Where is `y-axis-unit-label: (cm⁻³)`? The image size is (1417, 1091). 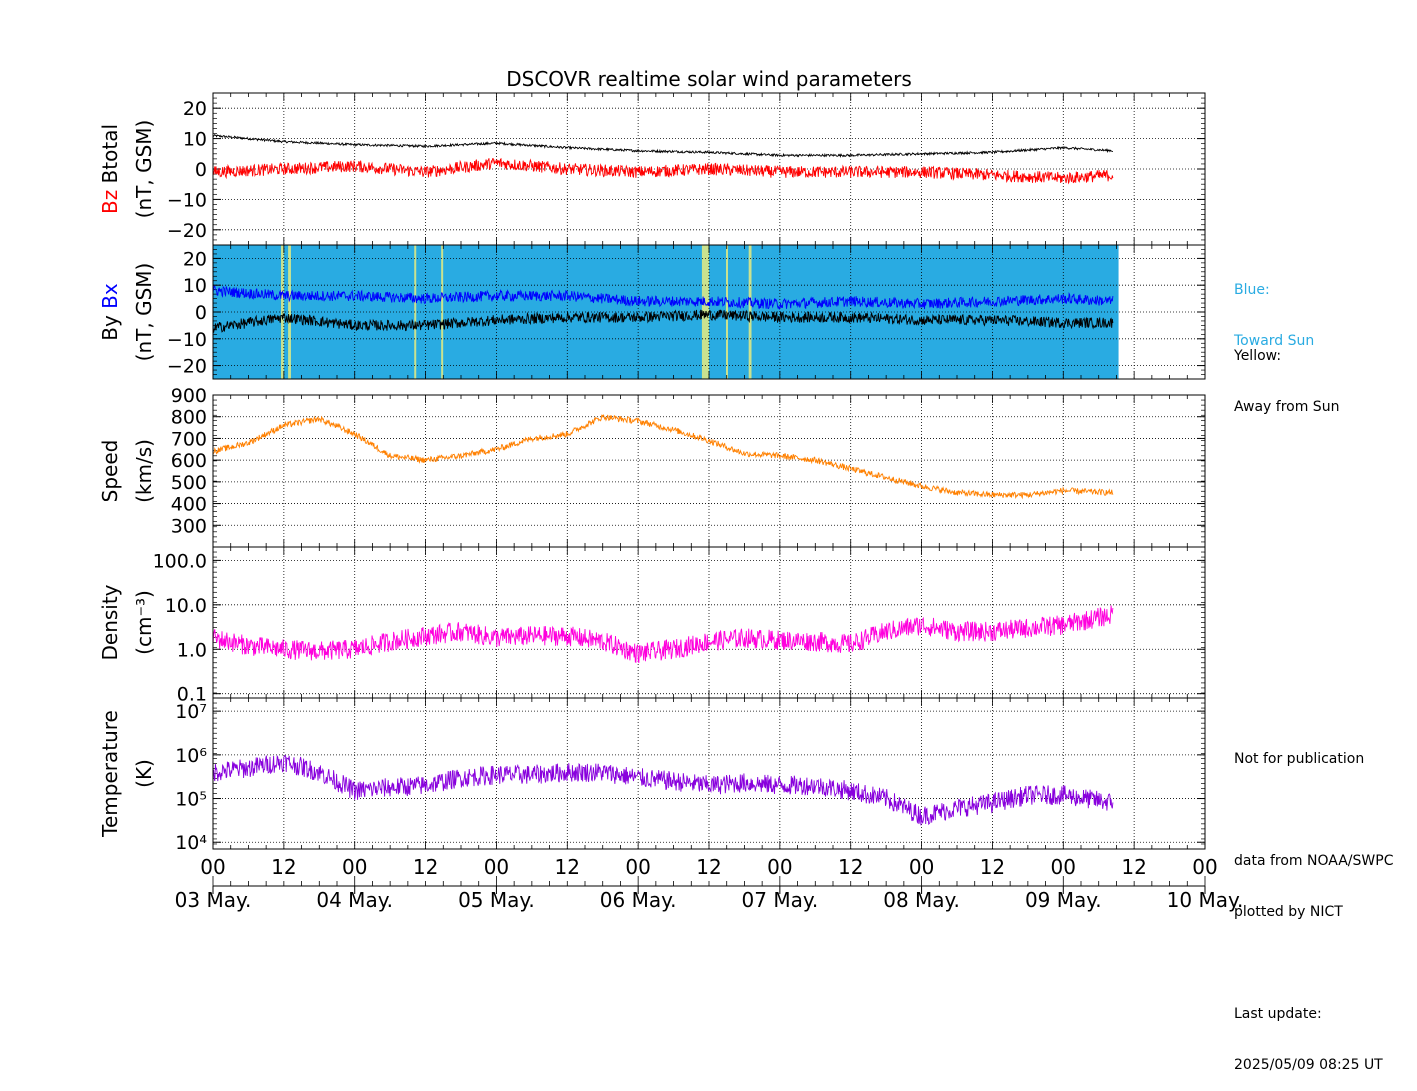 y-axis-unit-label: (cm⁻³) is located at coordinates (144, 622).